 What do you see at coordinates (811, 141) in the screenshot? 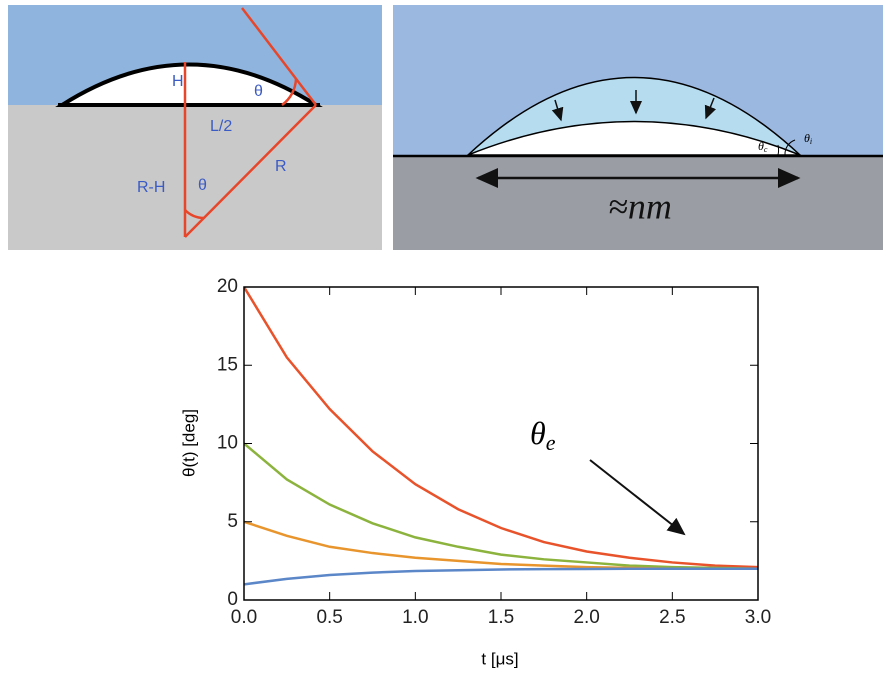
I see `subscript: i` at bounding box center [811, 141].